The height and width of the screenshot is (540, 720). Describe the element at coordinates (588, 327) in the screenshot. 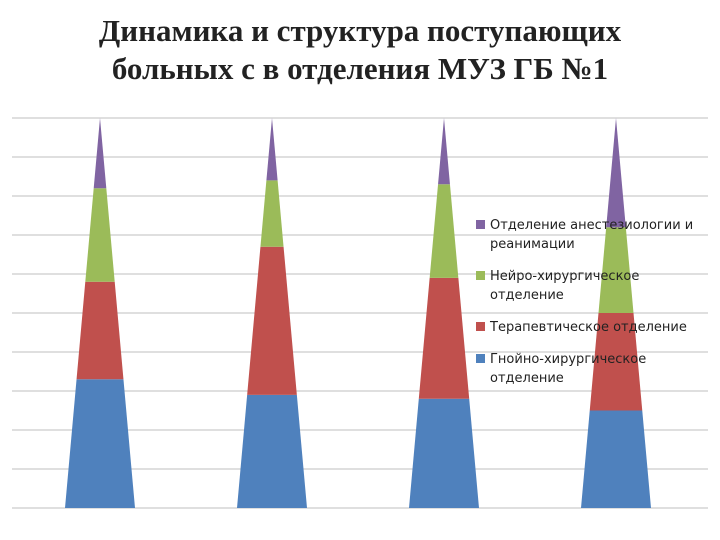

I see `legend-label-line: Терапевтическое отделение` at that location.